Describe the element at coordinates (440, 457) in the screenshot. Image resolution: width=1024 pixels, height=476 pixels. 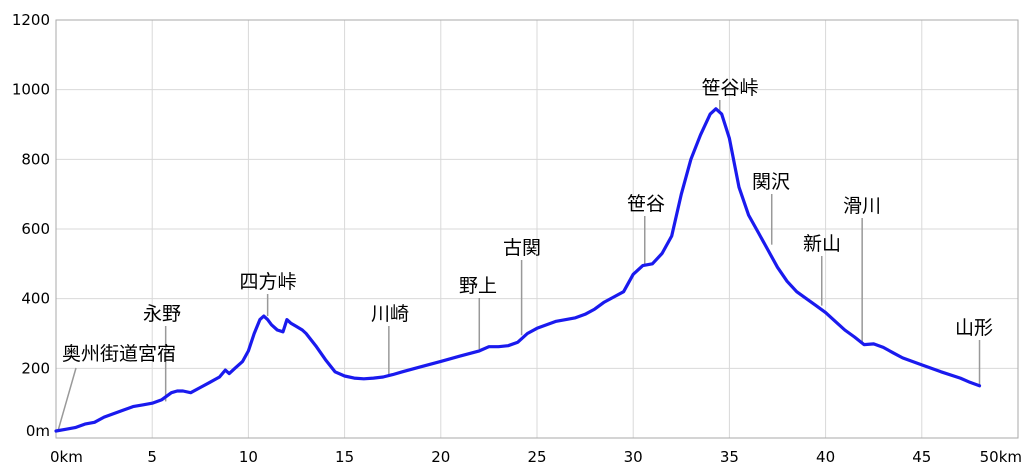
I see `x-tick-label: 20` at that location.